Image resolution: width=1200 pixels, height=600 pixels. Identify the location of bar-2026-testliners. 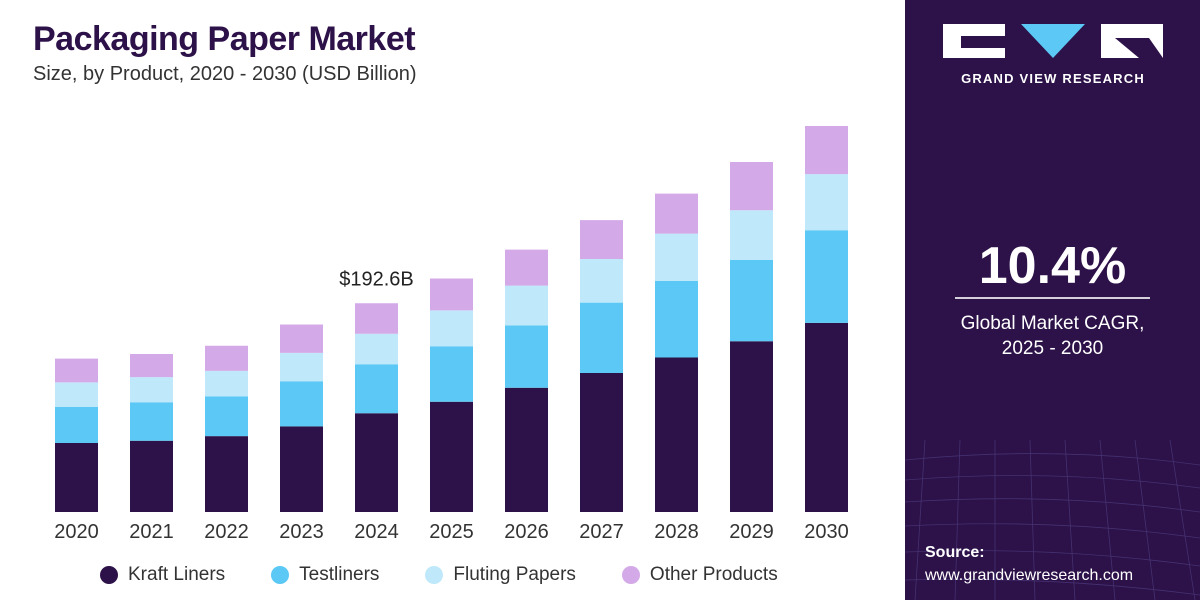
(526, 356).